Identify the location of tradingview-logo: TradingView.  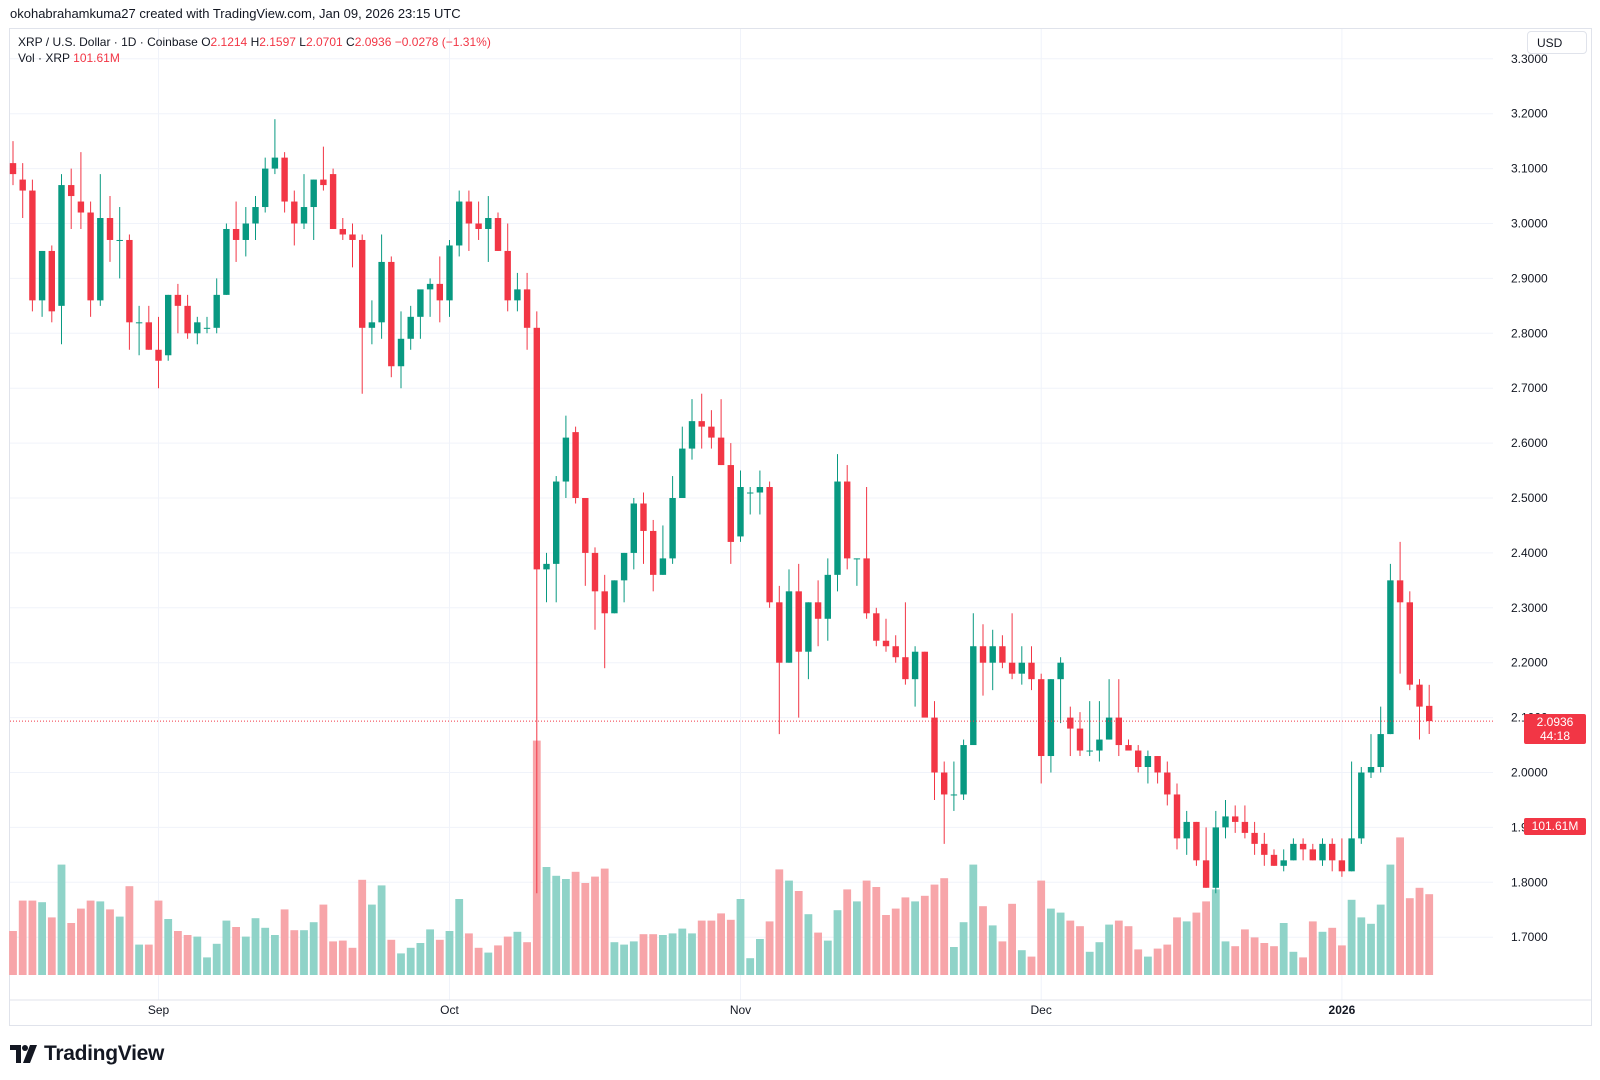
(87, 1054).